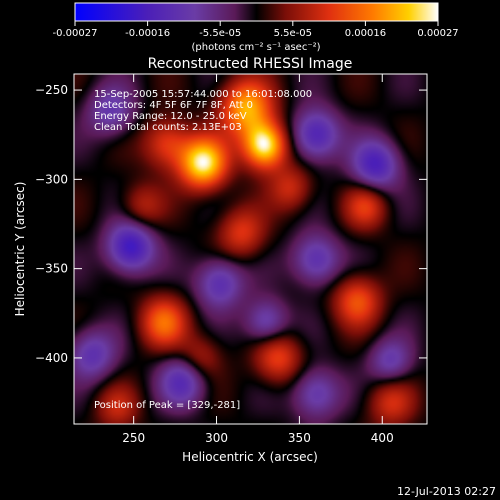 This screenshot has width=500, height=500. I want to click on peak-position-label: Position of Peak = [329,-281], so click(167, 405).